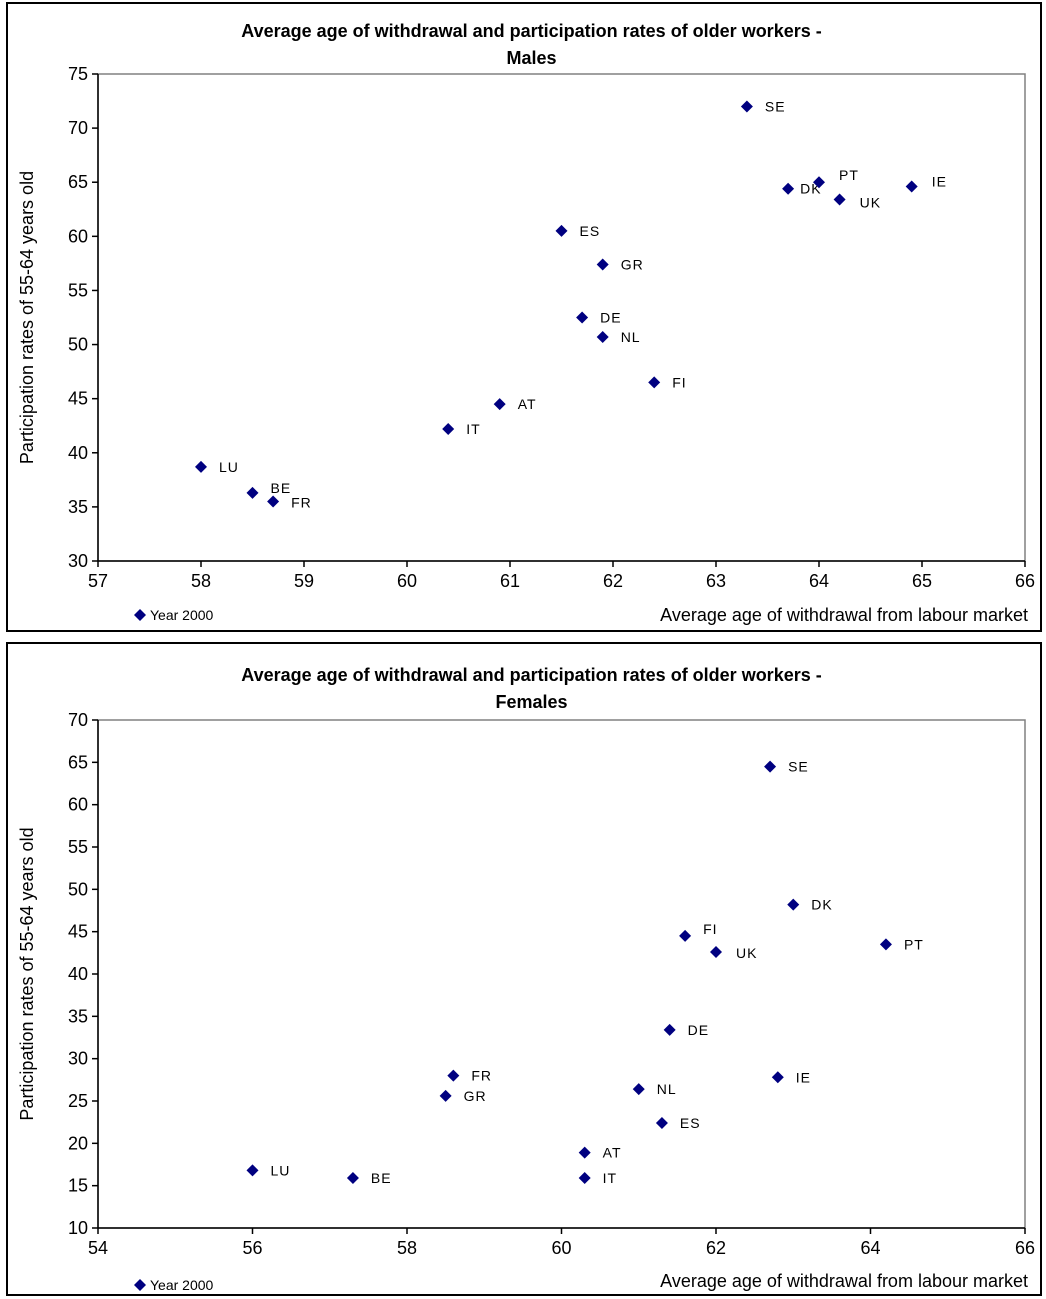  Describe the element at coordinates (922, 581) in the screenshot. I see `x-tick-label: 65` at that location.